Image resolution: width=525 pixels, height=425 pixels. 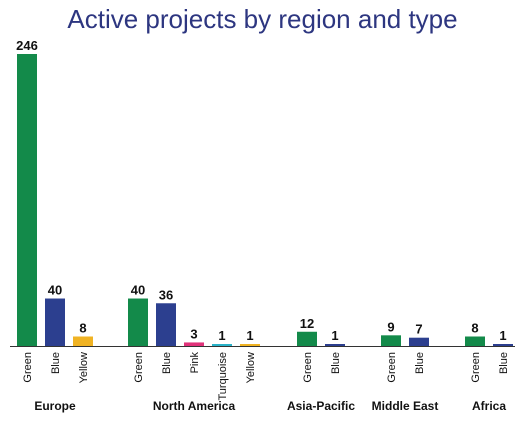 What do you see at coordinates (55, 406) in the screenshot?
I see `group-label-europe: Europe` at bounding box center [55, 406].